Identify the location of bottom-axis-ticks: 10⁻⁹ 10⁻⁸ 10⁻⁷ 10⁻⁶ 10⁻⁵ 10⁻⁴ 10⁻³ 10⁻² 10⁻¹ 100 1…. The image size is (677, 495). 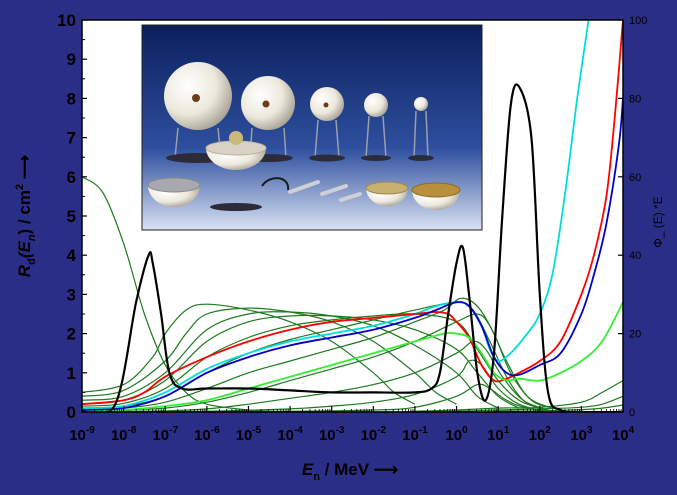
(352, 425).